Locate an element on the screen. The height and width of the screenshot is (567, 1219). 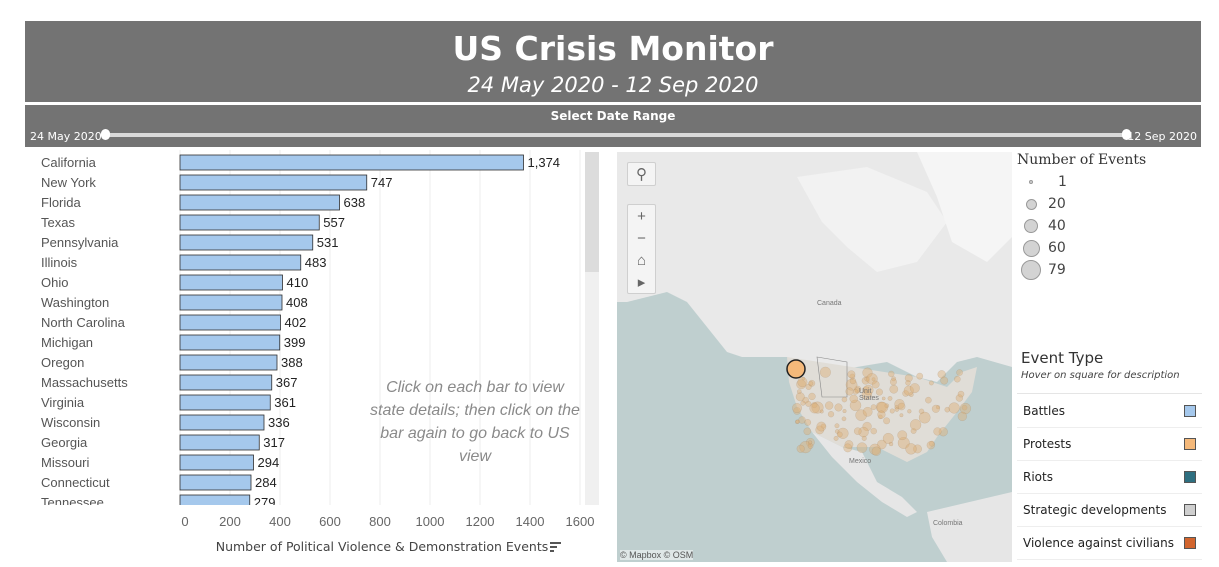
state-label: Ohio is located at coordinates (54, 282).